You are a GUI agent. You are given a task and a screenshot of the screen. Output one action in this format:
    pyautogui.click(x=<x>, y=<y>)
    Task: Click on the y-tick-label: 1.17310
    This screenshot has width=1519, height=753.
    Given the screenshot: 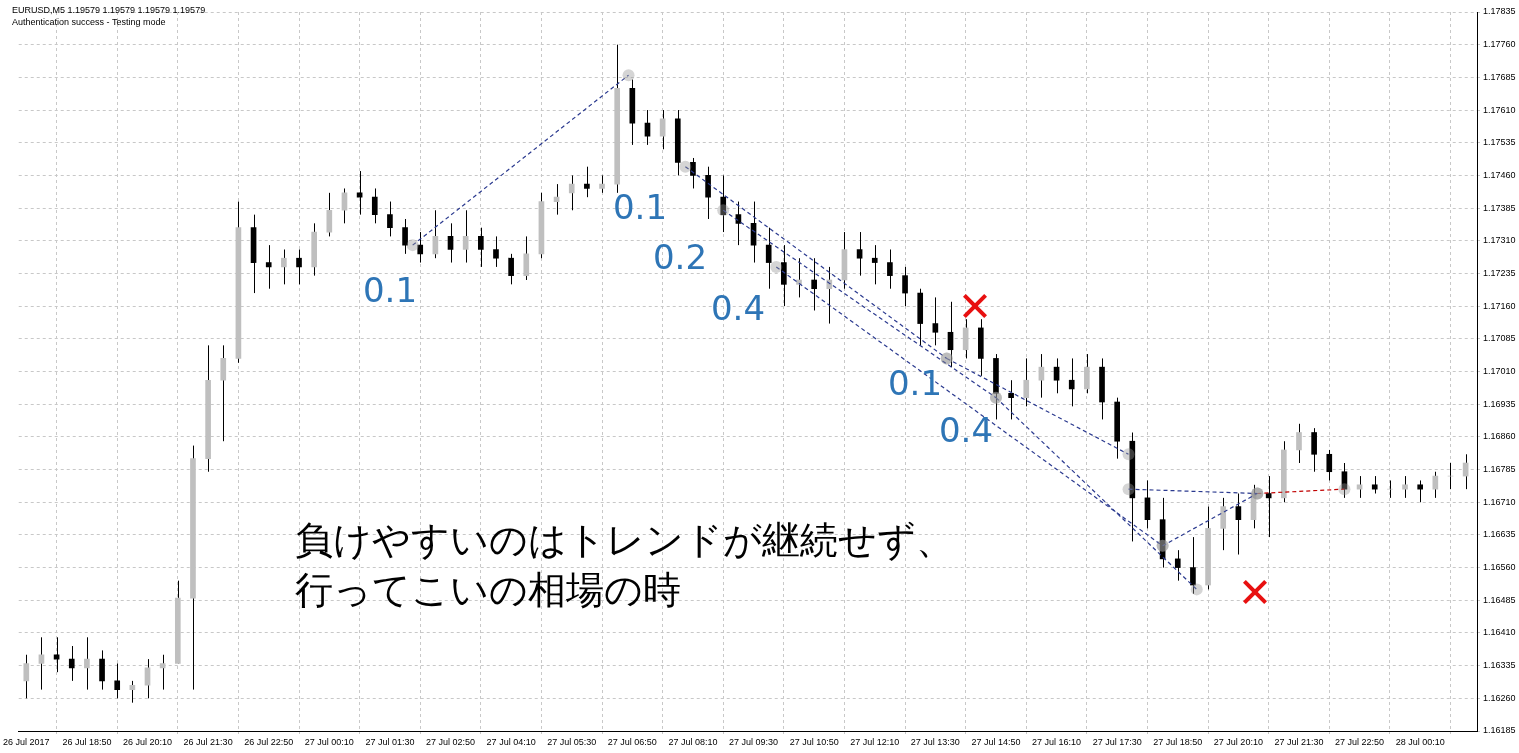 What is the action you would take?
    pyautogui.click(x=1499, y=240)
    